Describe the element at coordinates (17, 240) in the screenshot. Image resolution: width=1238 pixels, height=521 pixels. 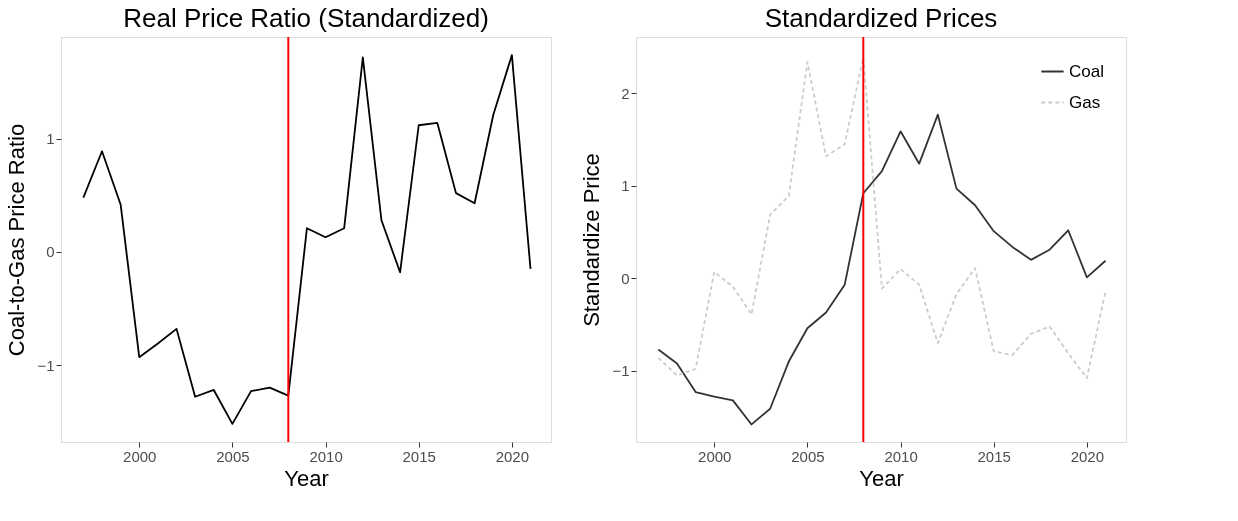
I see `y-axis-title: Coal-to-Gas Price Ratio` at that location.